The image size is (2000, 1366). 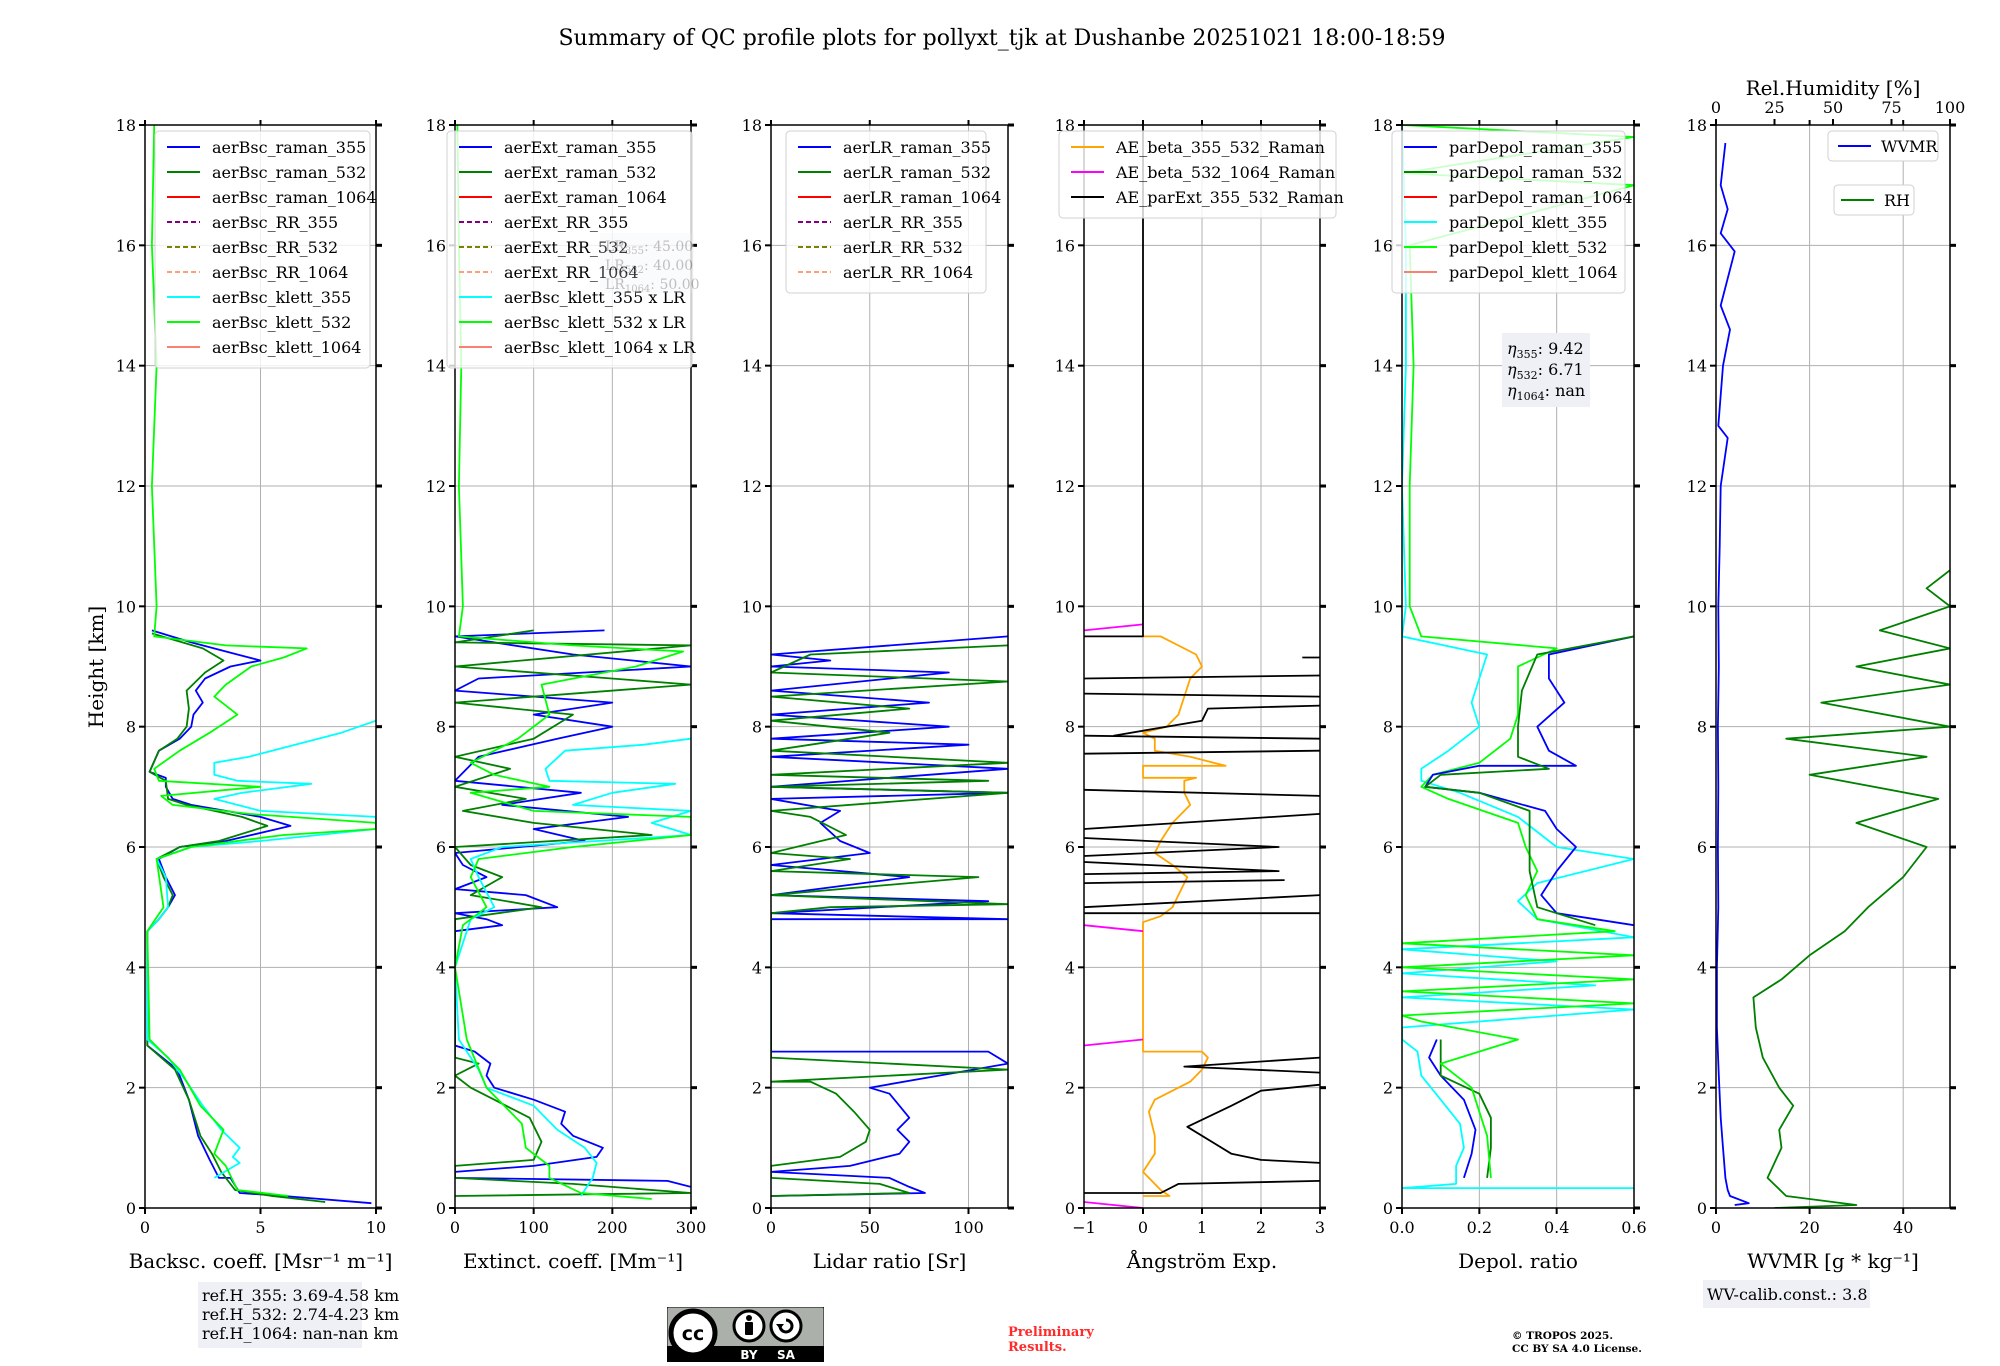 What do you see at coordinates (300, 1295) in the screenshot?
I see `reference-height-line: ref.H_355: 3.69-4.58 km` at bounding box center [300, 1295].